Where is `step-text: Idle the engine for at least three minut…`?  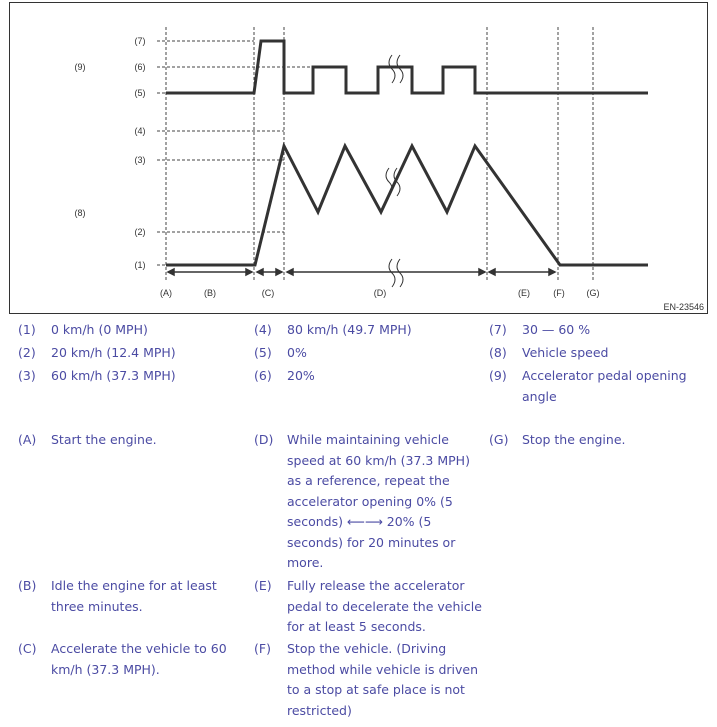
step-text: Idle the engine for at least three minut… is located at coordinates (134, 596).